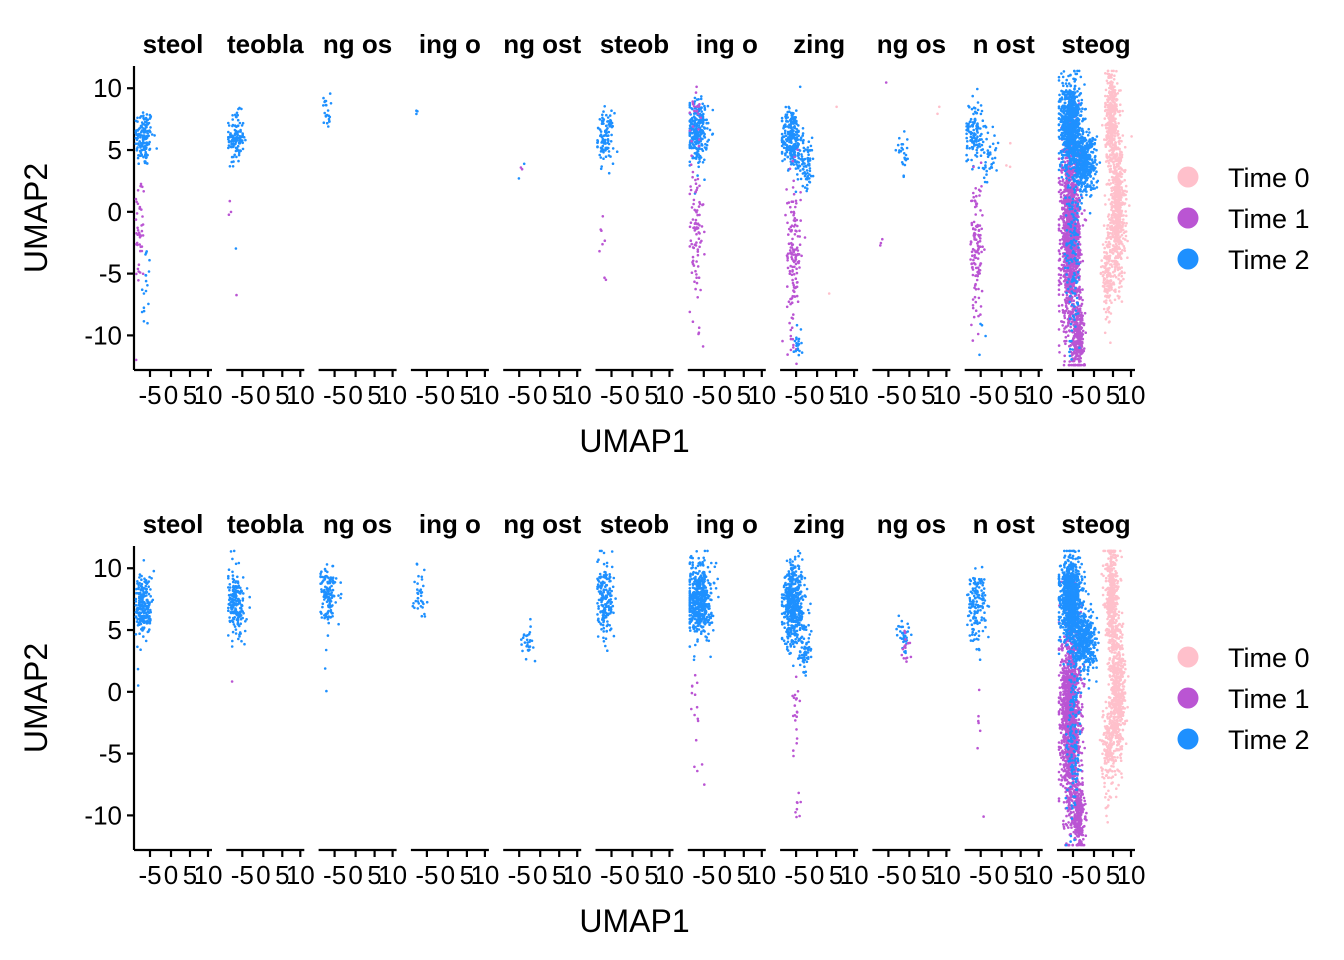  Describe the element at coordinates (1095, 218) in the screenshot. I see `facet-points` at that location.